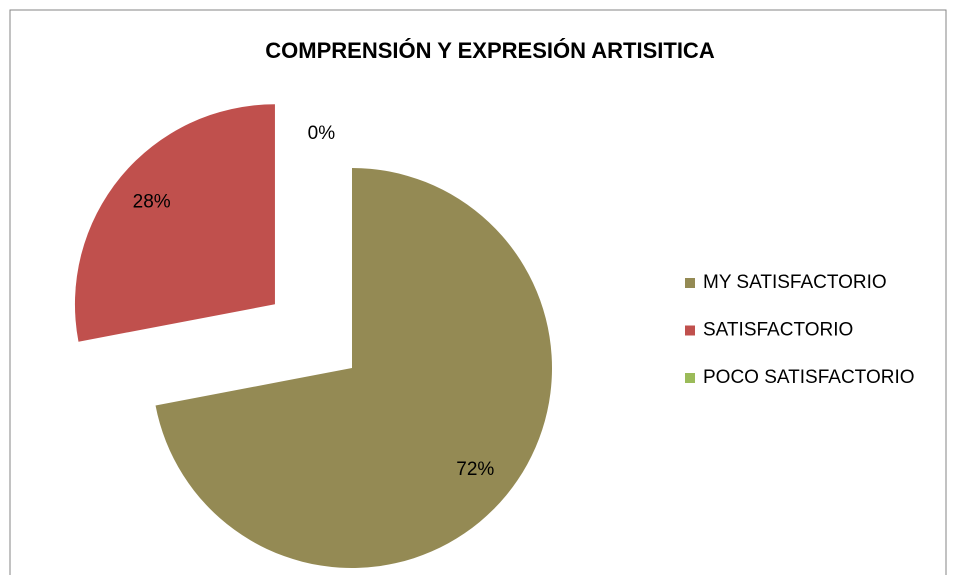 The width and height of the screenshot is (957, 575). What do you see at coordinates (795, 282) in the screenshot?
I see `legend-label: MY SATISFACTORIO` at bounding box center [795, 282].